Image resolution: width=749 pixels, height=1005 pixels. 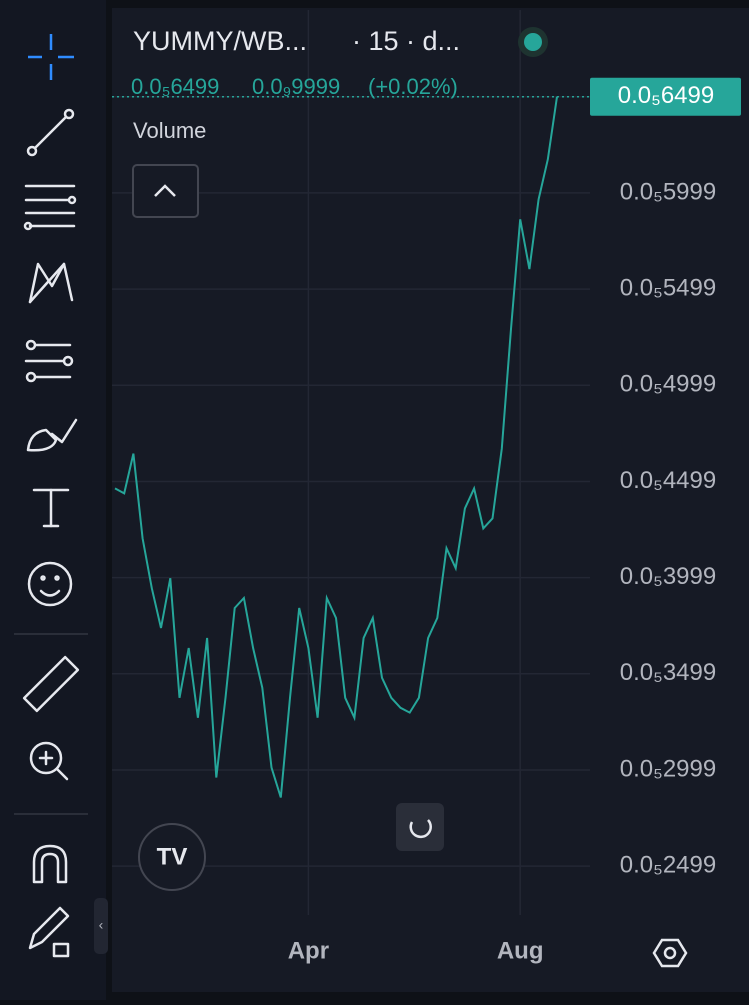 I want to click on change-percent: (+0.02%), so click(x=413, y=86).